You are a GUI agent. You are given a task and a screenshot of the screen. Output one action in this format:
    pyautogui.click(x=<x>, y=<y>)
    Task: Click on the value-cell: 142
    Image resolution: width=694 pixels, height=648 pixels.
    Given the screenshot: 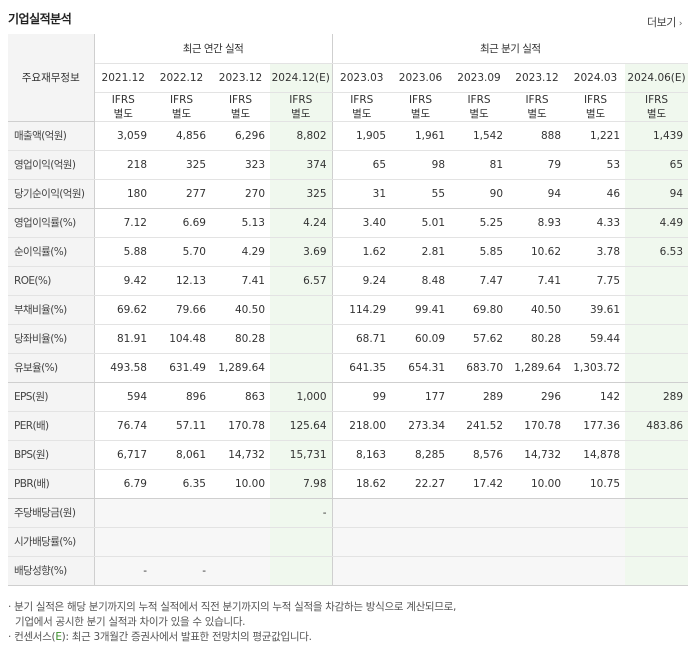 What is the action you would take?
    pyautogui.click(x=596, y=397)
    